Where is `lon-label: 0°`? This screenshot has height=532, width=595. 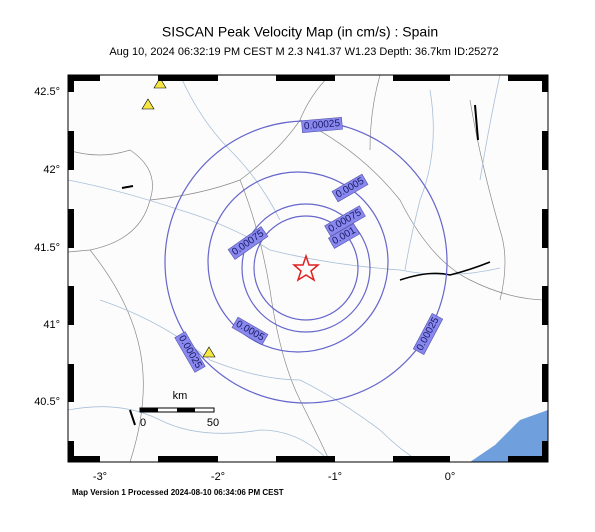 lon-label: 0° is located at coordinates (450, 477).